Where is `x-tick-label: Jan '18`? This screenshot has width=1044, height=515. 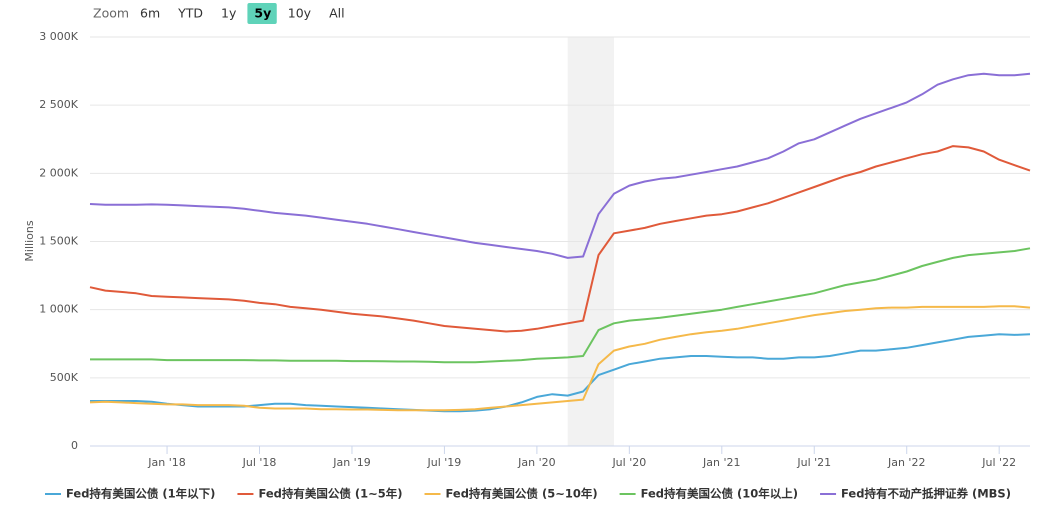 x-tick-label: Jan '18 is located at coordinates (166, 462).